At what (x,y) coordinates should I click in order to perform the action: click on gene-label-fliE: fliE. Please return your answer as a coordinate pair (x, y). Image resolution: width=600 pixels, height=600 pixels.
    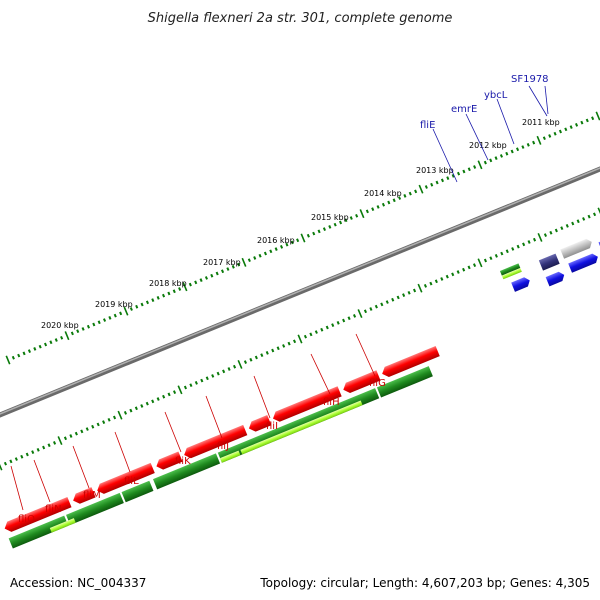
    Looking at the image, I should click on (427, 125).